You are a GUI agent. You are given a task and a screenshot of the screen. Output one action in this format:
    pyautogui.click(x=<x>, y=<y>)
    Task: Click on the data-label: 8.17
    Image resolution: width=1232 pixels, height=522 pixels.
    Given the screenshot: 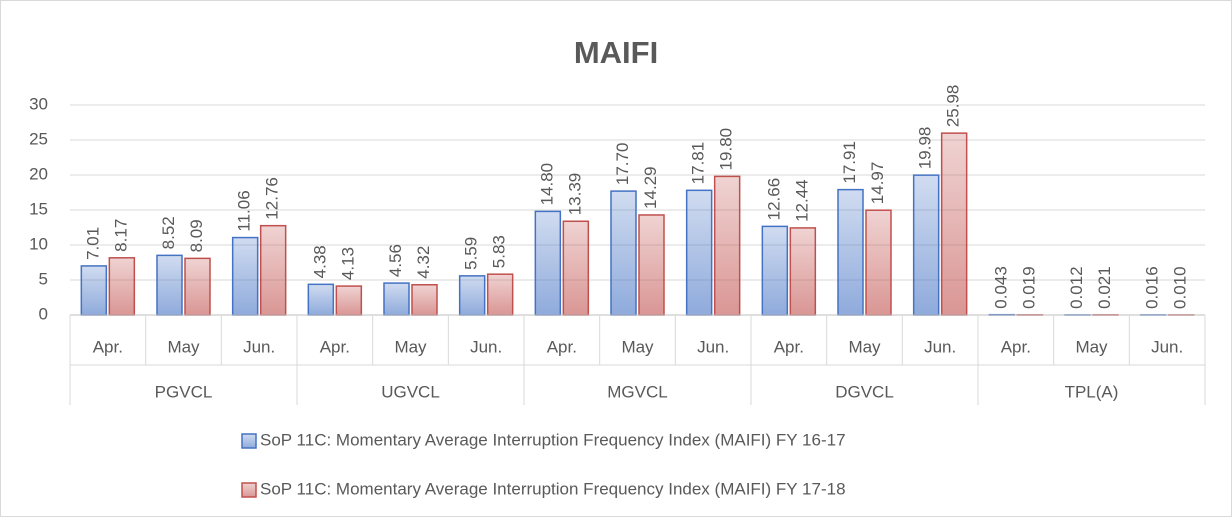 What is the action you would take?
    pyautogui.click(x=120, y=235)
    